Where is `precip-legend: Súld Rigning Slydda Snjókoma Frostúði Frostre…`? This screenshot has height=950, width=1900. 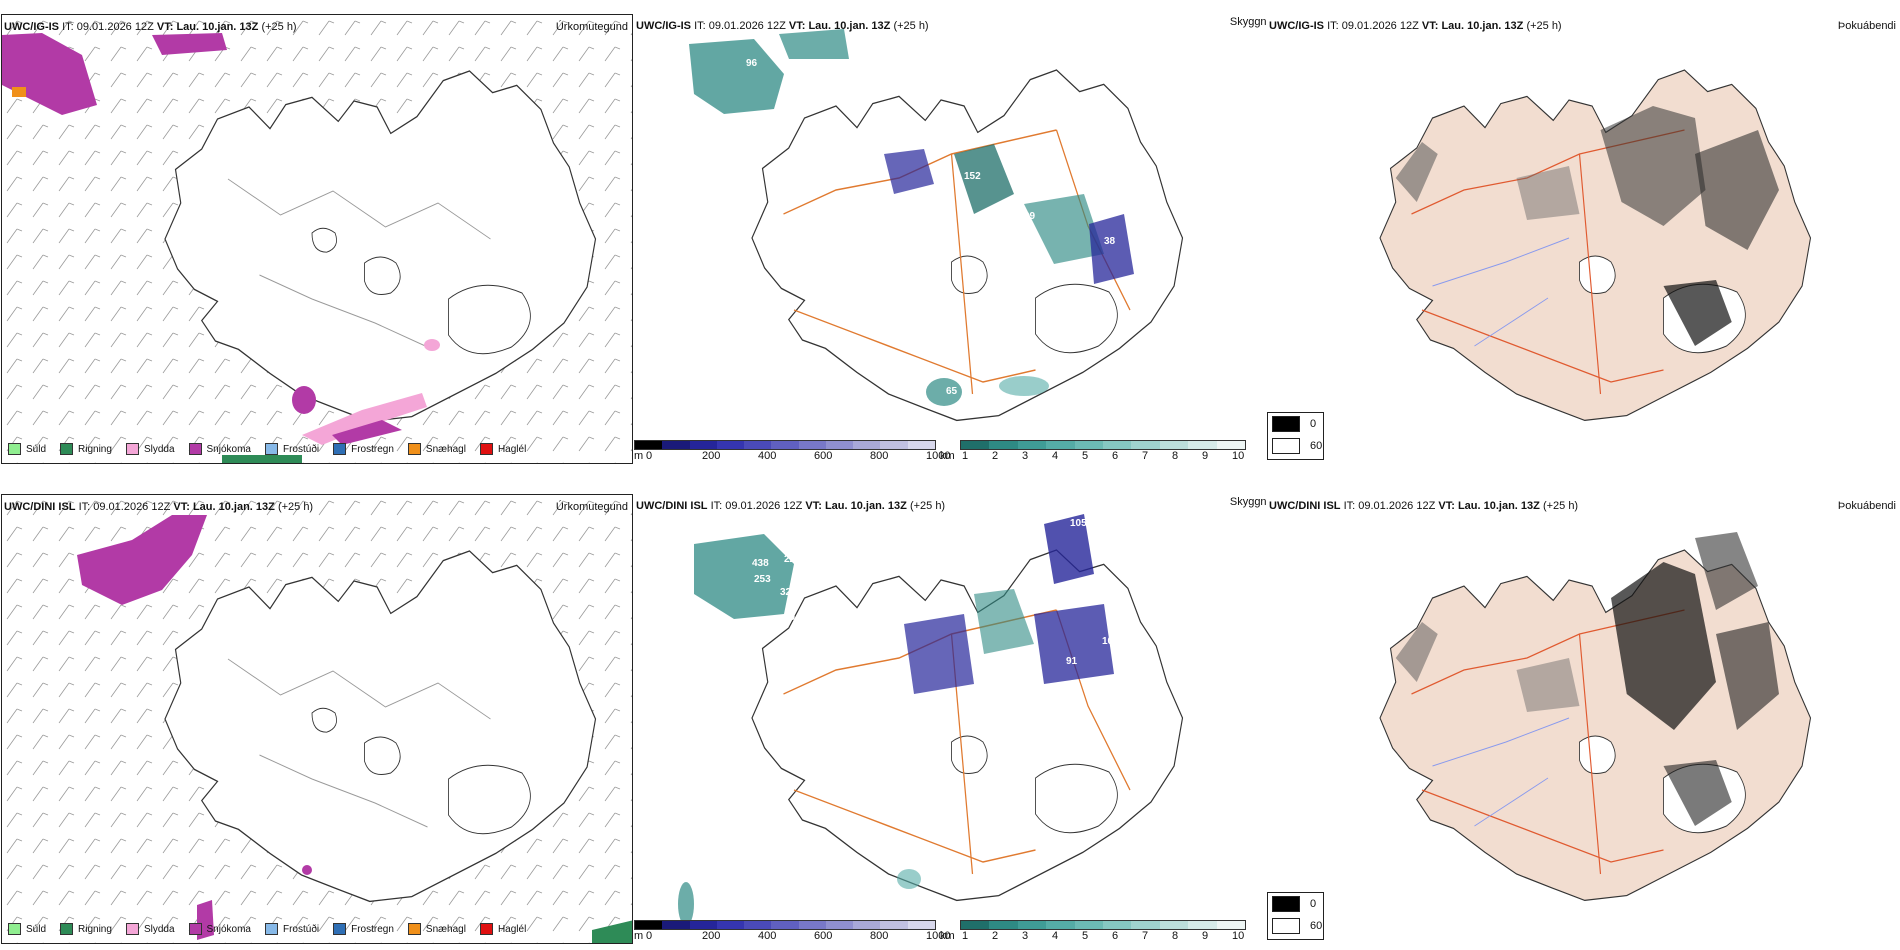
precip-legend: Súld Rigning Slydda Snjókoma Frostúði Frostre… is located at coordinates (267, 449).